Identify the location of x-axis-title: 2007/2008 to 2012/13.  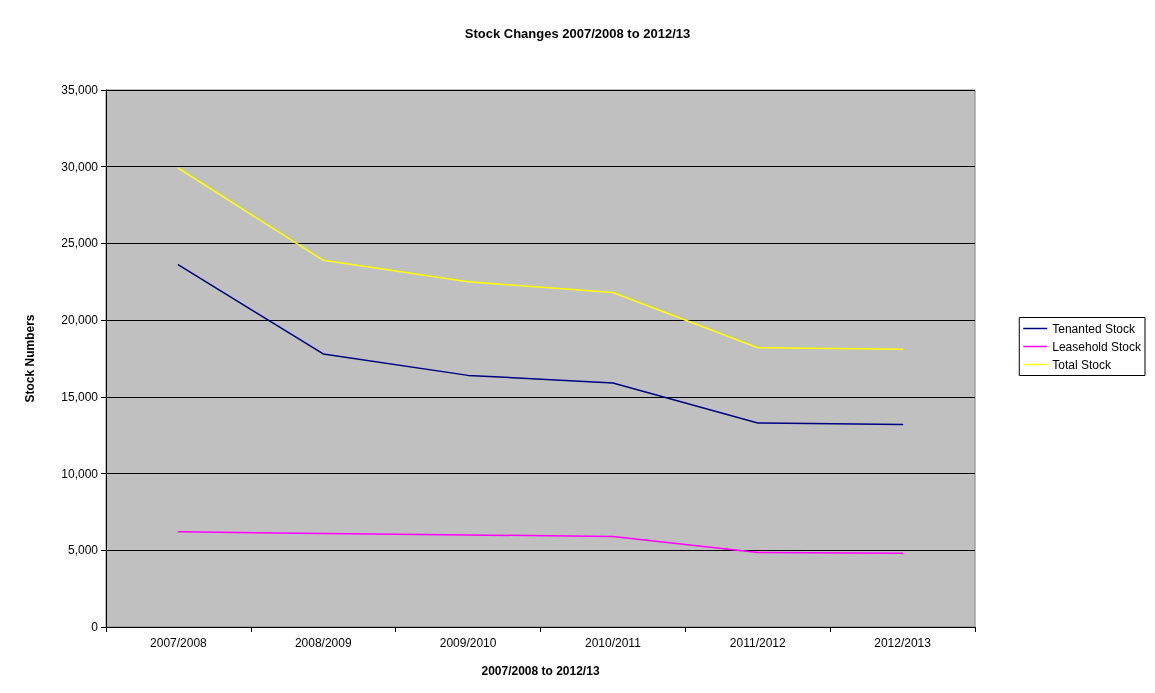
(540, 671).